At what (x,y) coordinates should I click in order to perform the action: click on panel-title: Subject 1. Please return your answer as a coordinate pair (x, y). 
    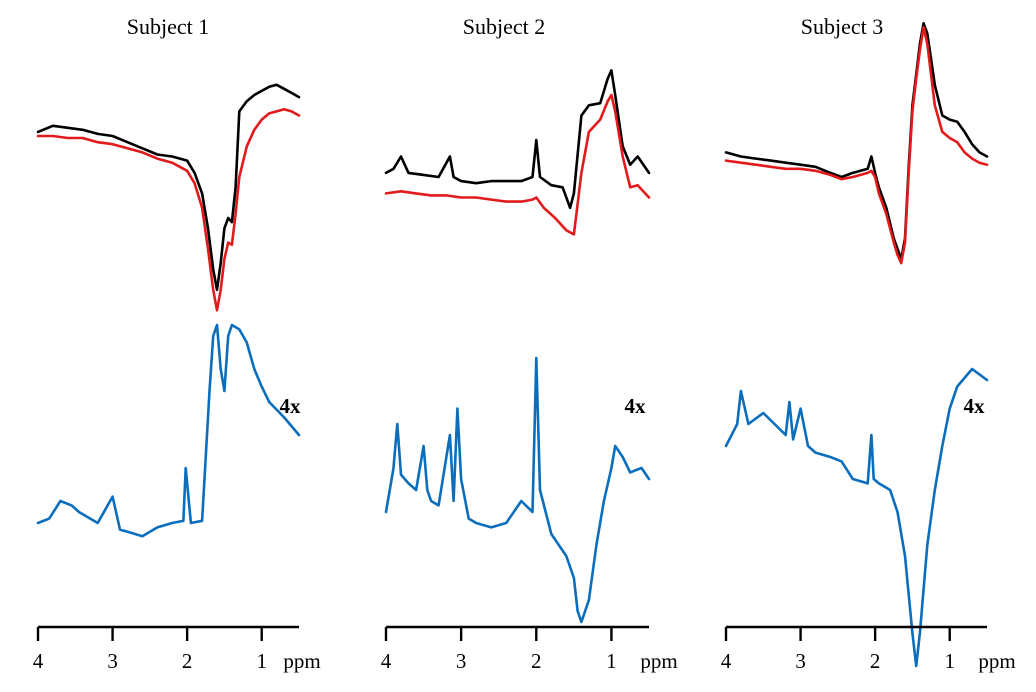
    Looking at the image, I should click on (168, 26).